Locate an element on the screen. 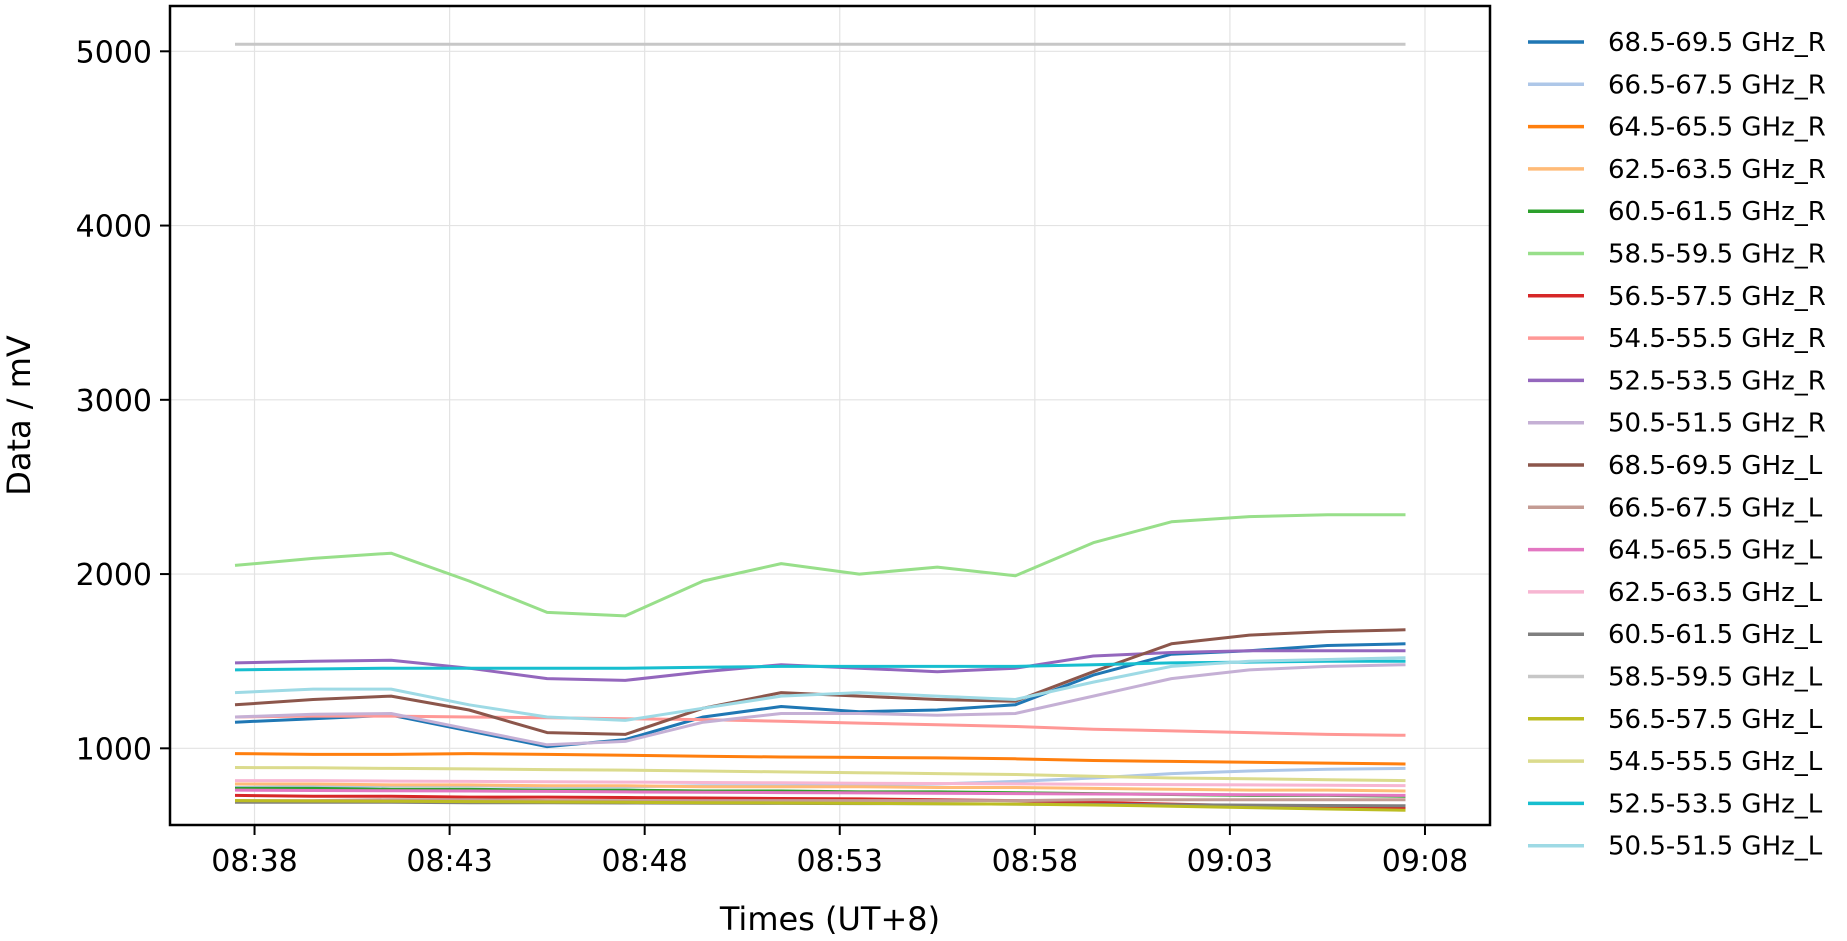 The height and width of the screenshot is (941, 1847). legend-label: 60.5-61.5 GHz_R is located at coordinates (1717, 212).